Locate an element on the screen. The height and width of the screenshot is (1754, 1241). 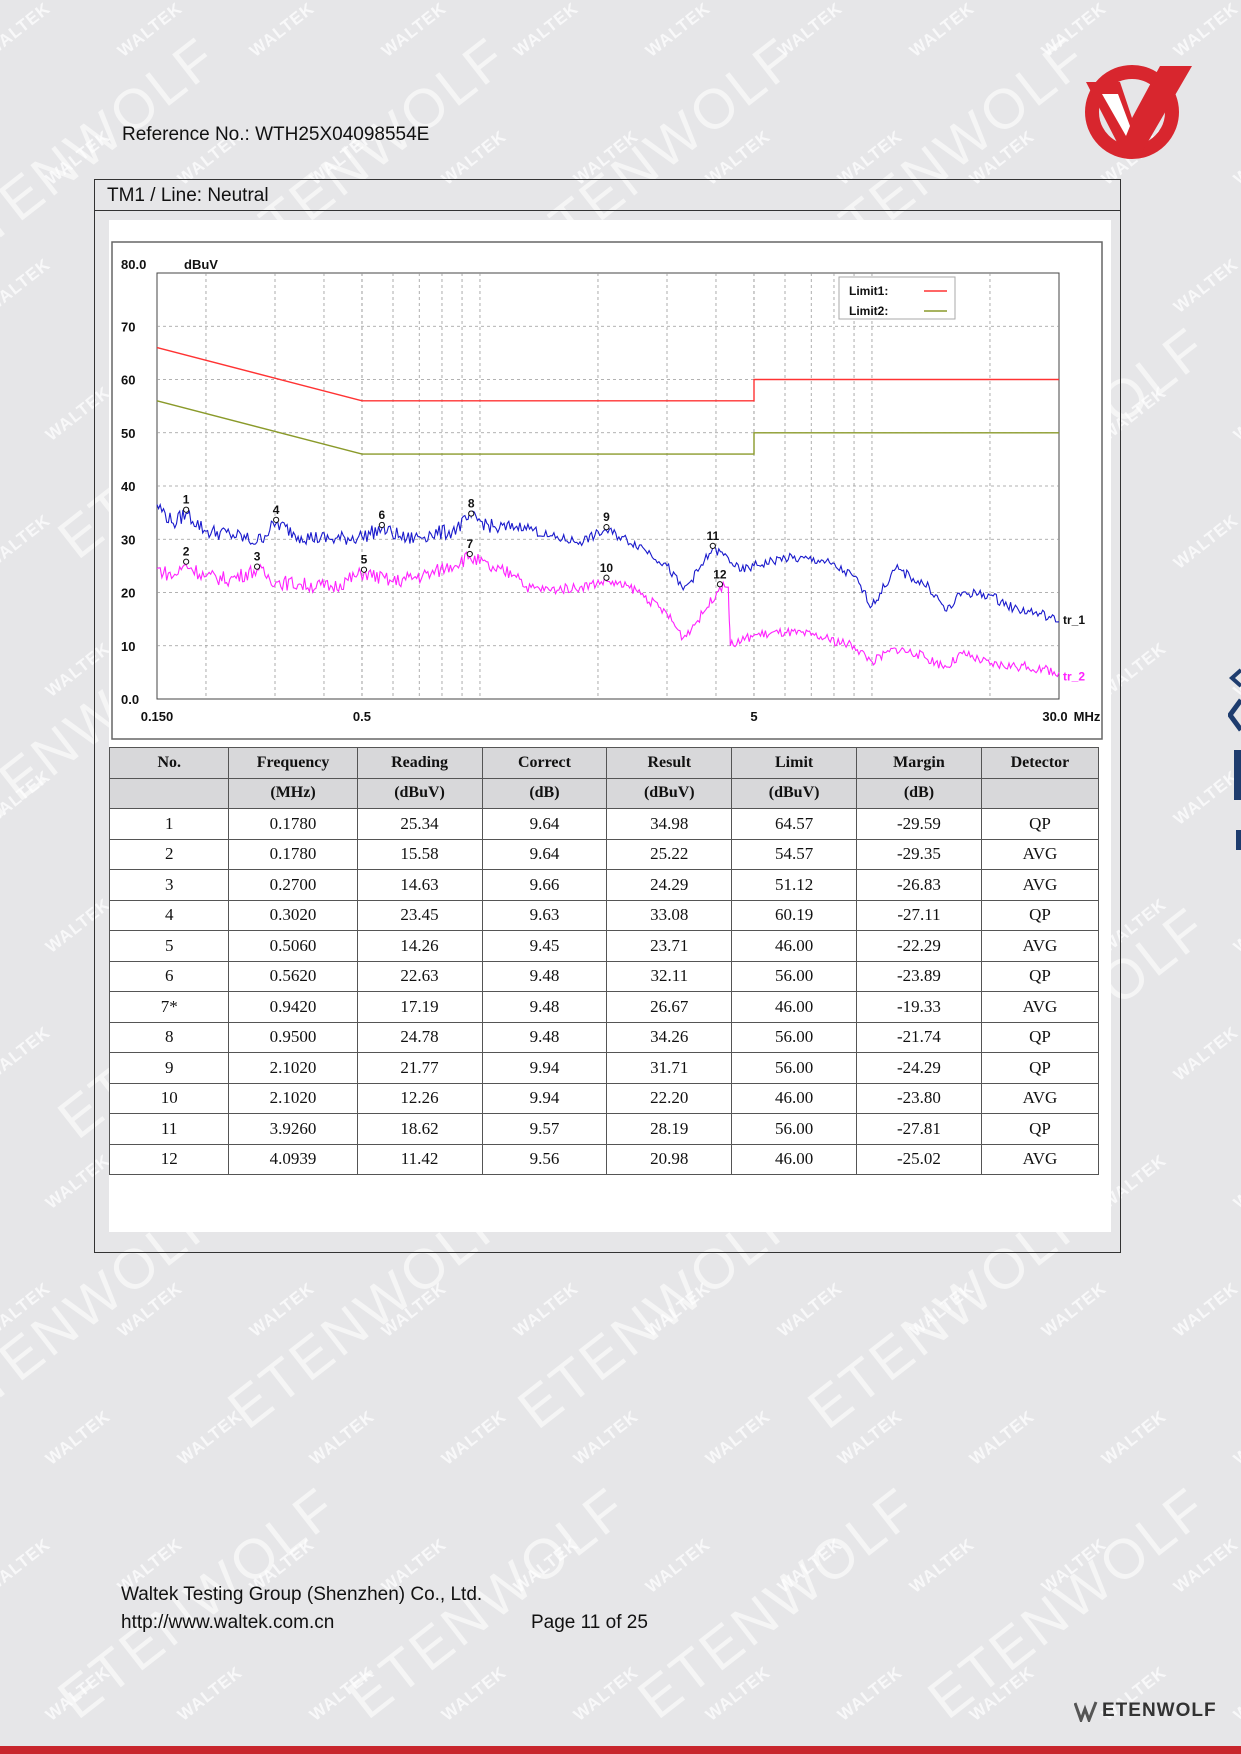
x-unit-label: MHz is located at coordinates (1087, 716).